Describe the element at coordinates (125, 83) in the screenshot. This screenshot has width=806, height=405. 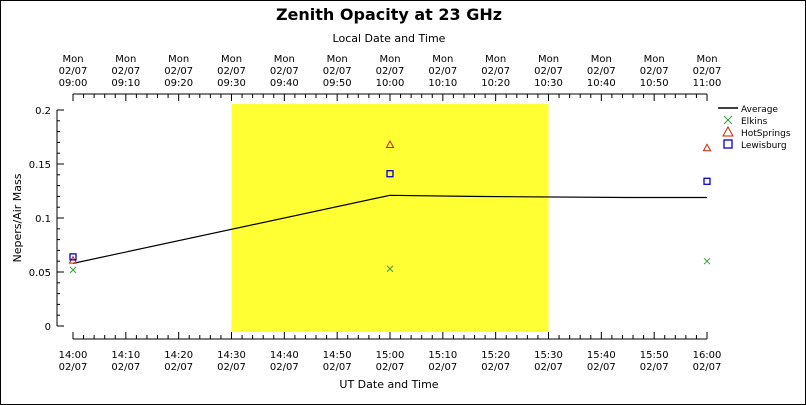
I see `top-tick-time: 09:10` at that location.